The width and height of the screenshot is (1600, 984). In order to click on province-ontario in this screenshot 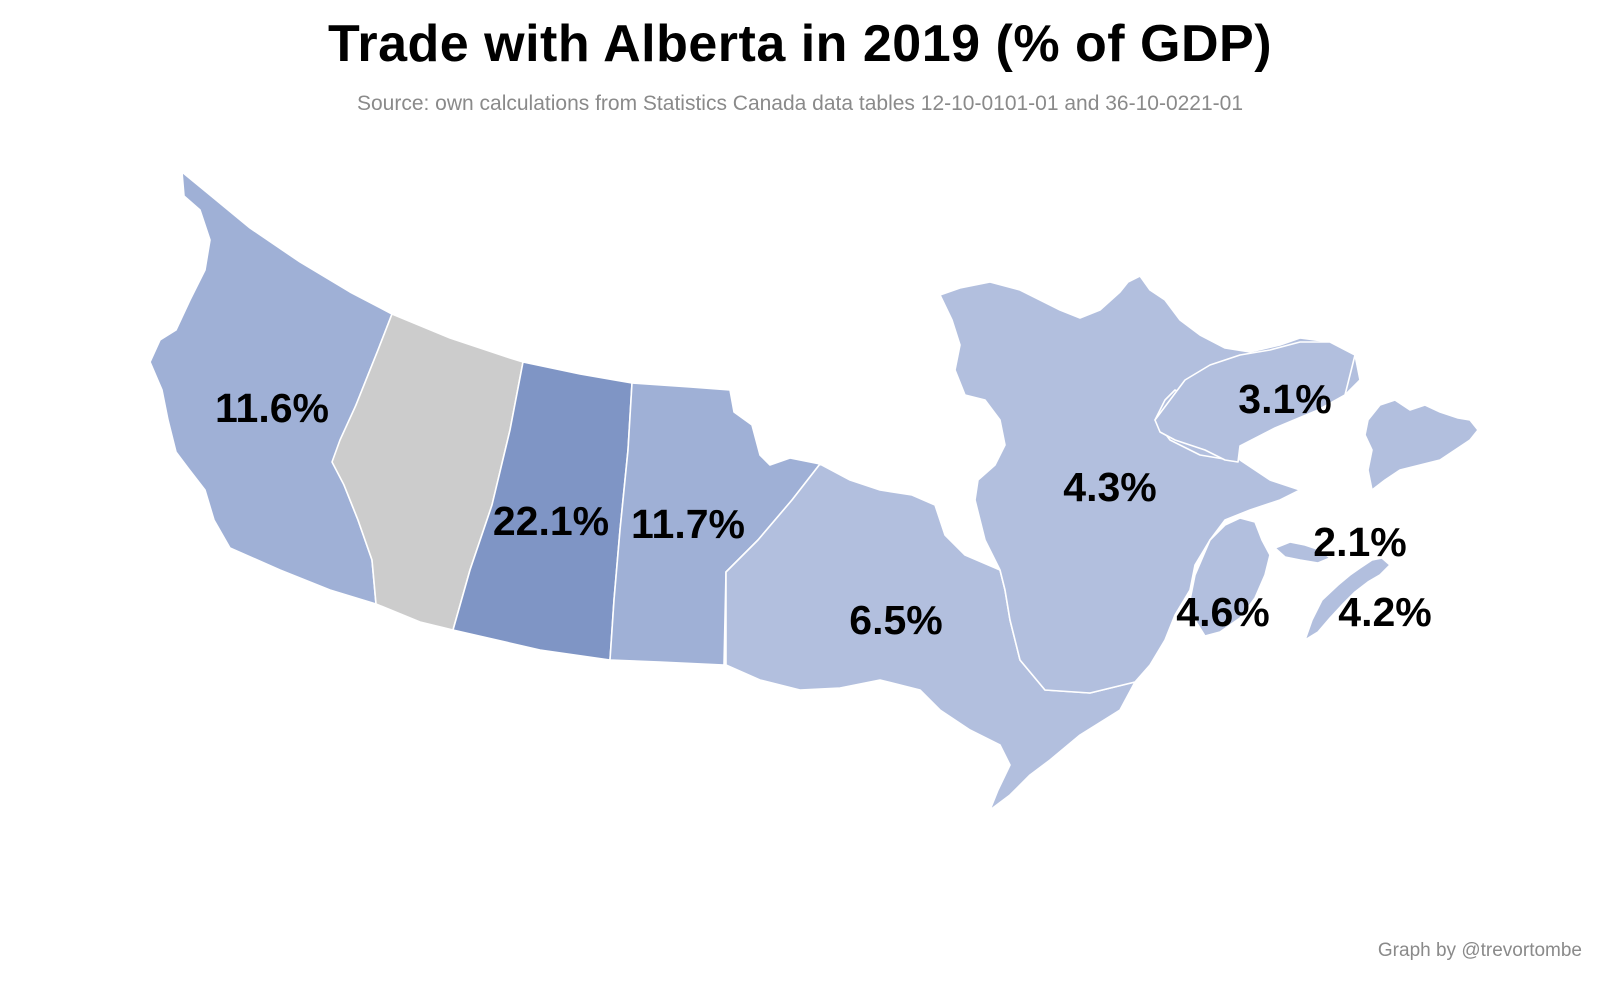, I will do `click(930, 637)`.